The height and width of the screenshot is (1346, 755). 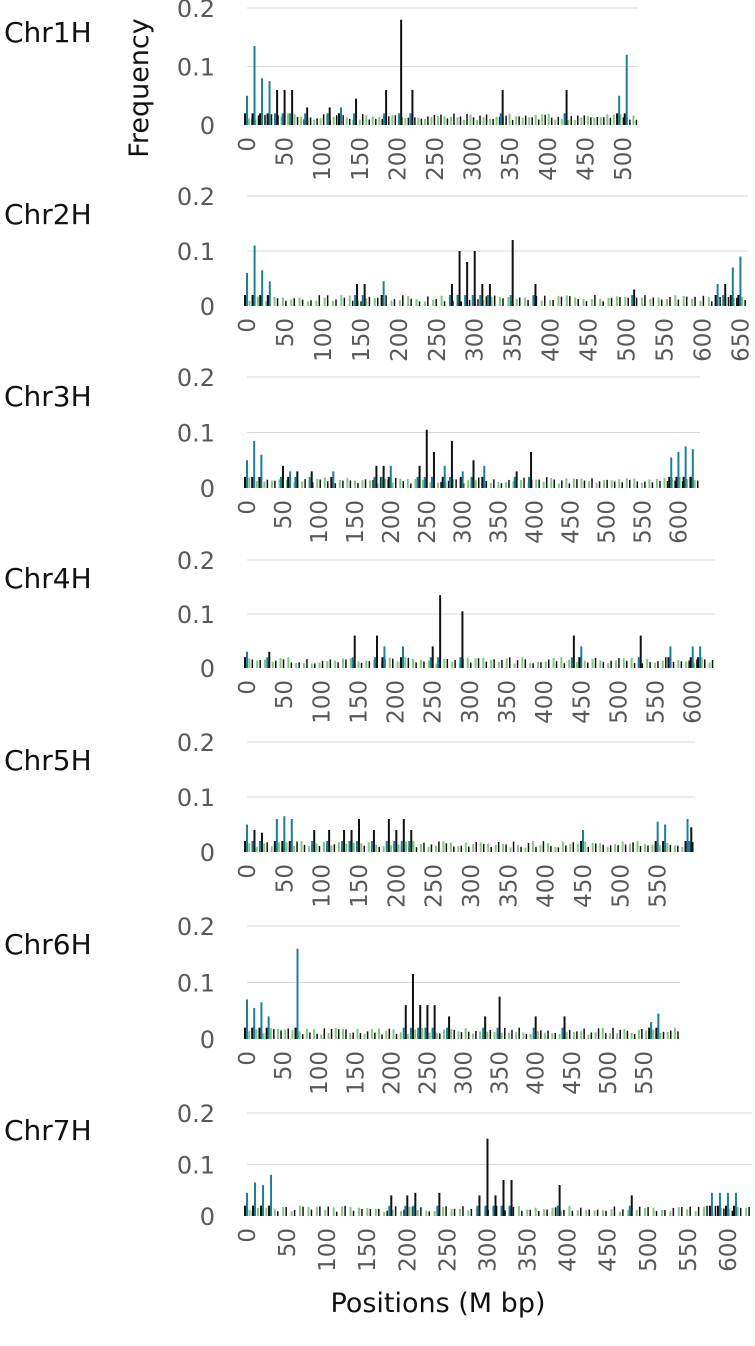 What do you see at coordinates (741, 340) in the screenshot?
I see `x-tick-label: 650` at bounding box center [741, 340].